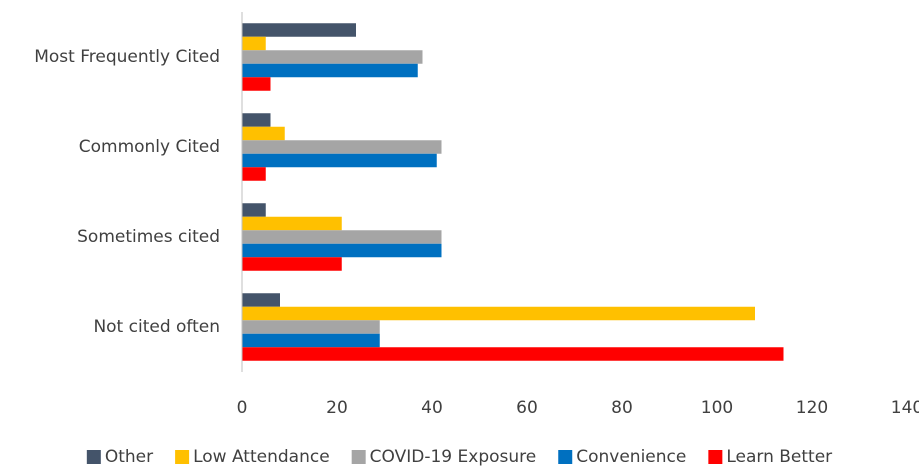  Describe the element at coordinates (261, 457) in the screenshot. I see `legend-label: Low Attendance` at that location.